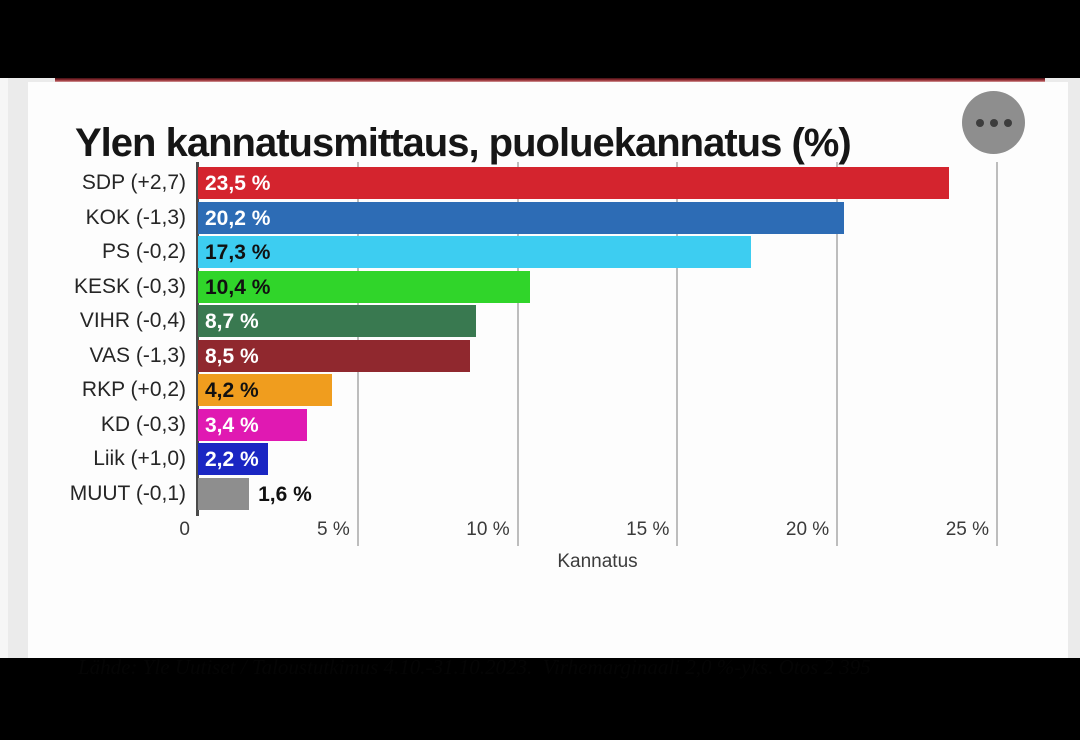  I want to click on value-label: 23,5 %, so click(238, 183).